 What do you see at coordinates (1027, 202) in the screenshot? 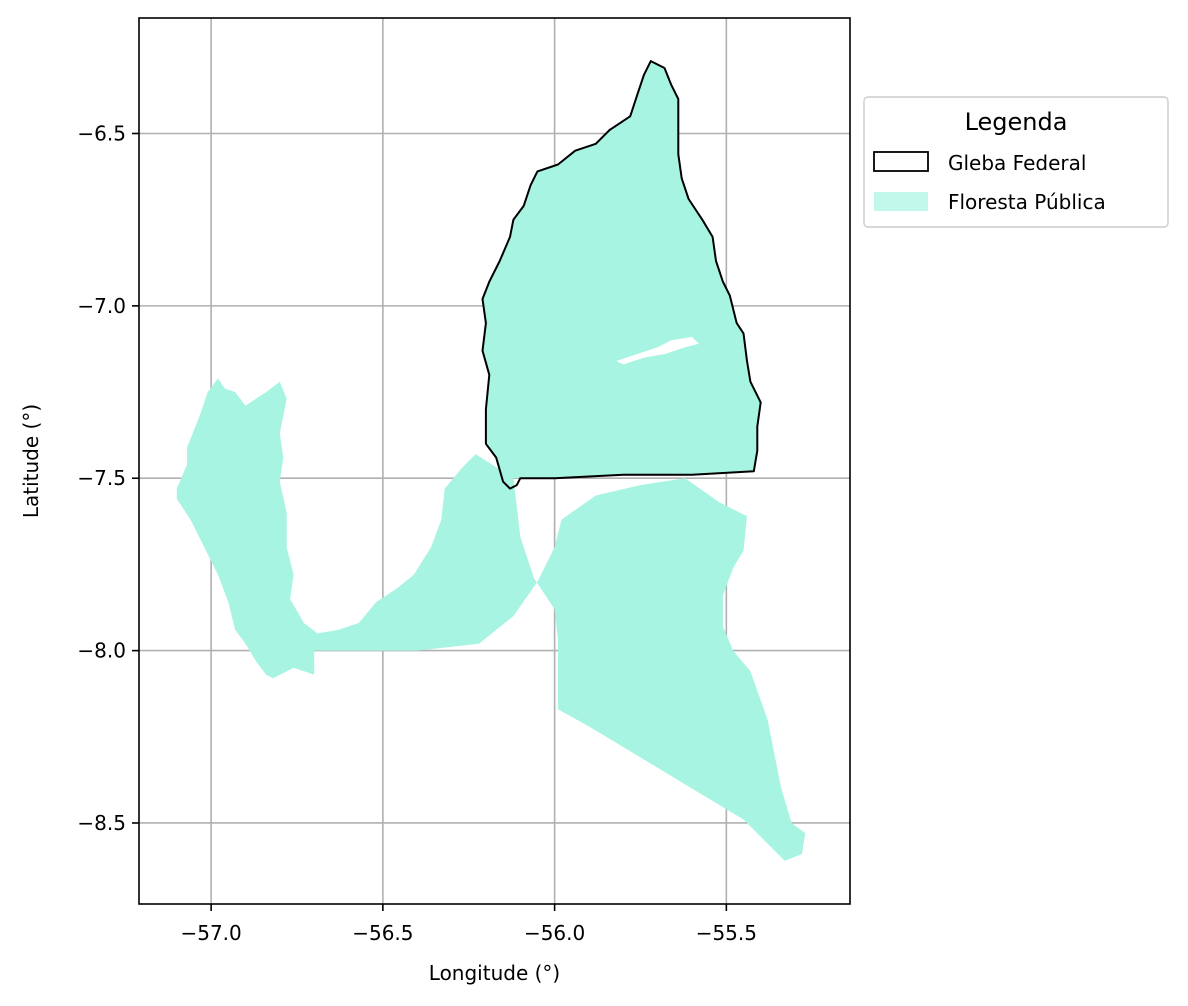
I see `legend-label-floresta-publica: Floresta Pública` at bounding box center [1027, 202].